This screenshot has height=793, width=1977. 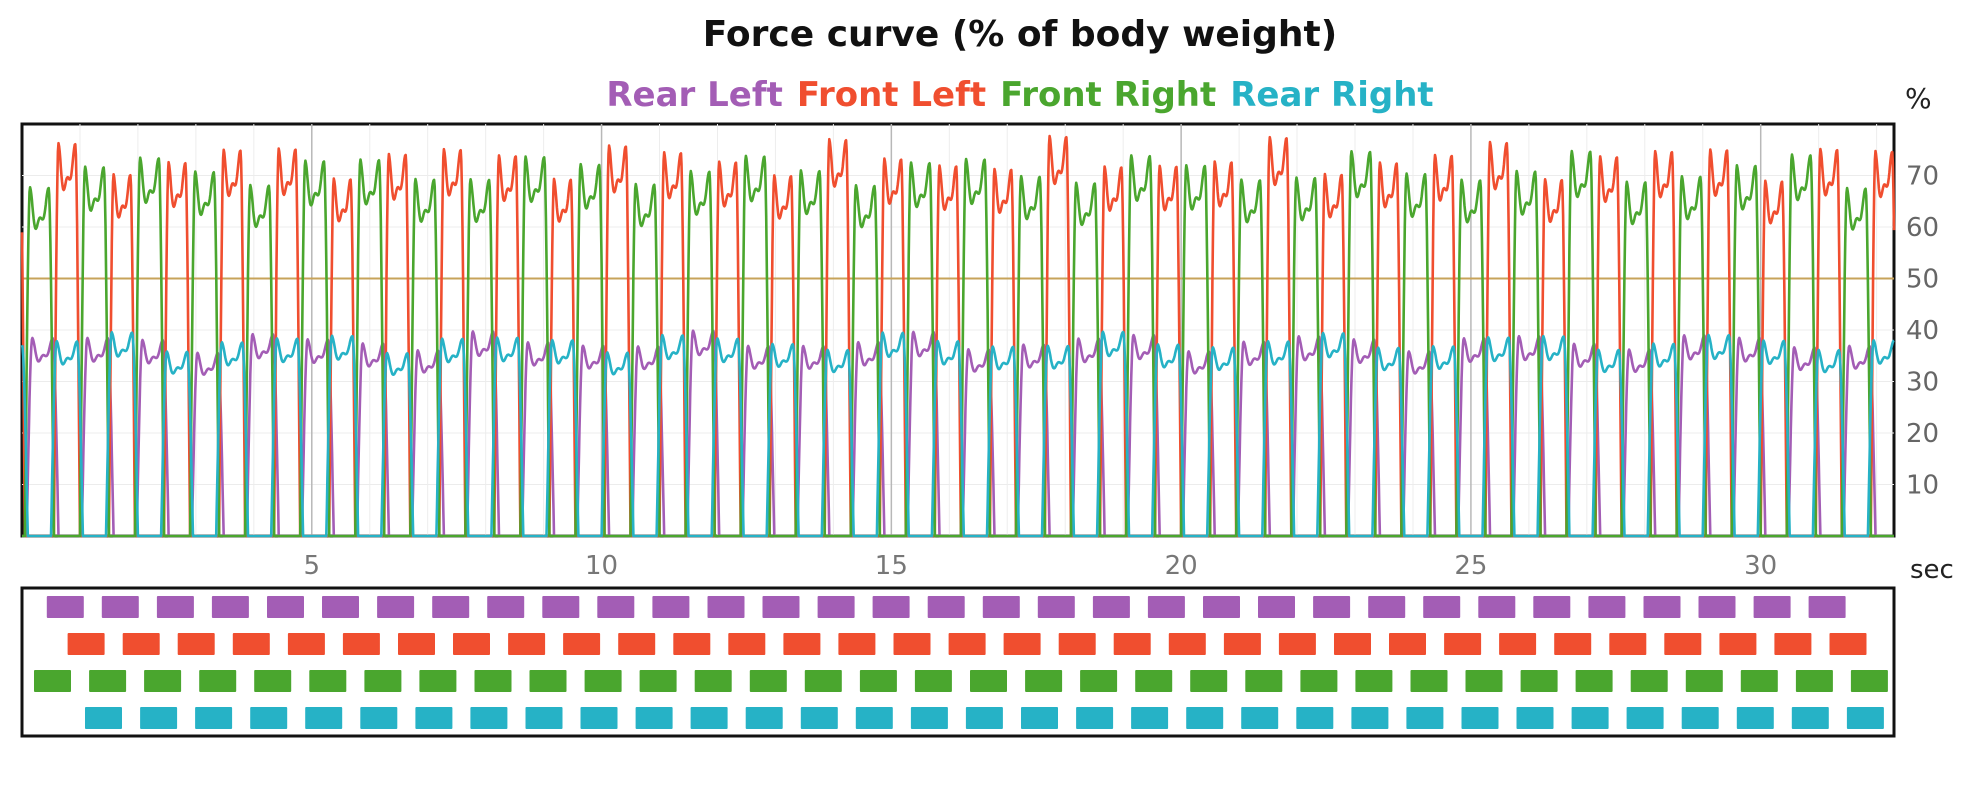 I want to click on y-tick-label: 30, so click(x=1922, y=383).